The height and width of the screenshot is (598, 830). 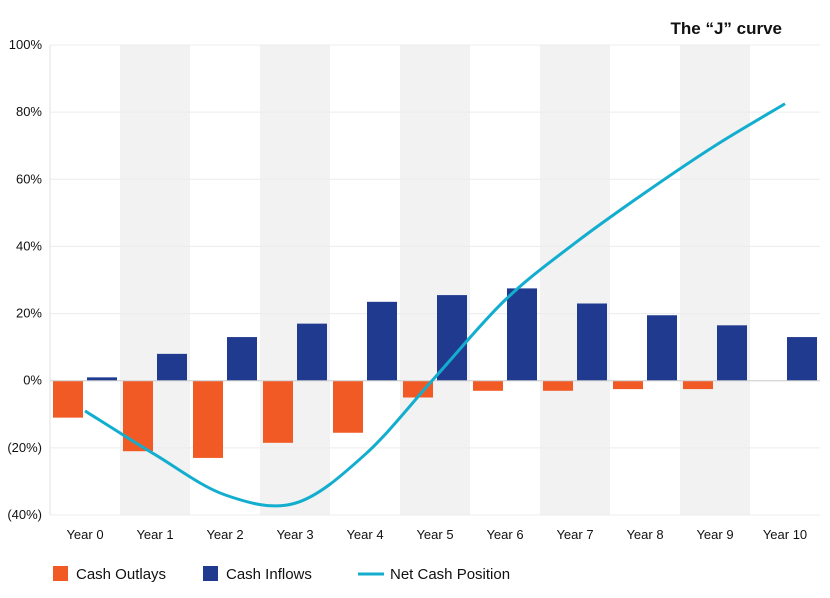 I want to click on chart-title: The “J” curve, so click(x=727, y=28).